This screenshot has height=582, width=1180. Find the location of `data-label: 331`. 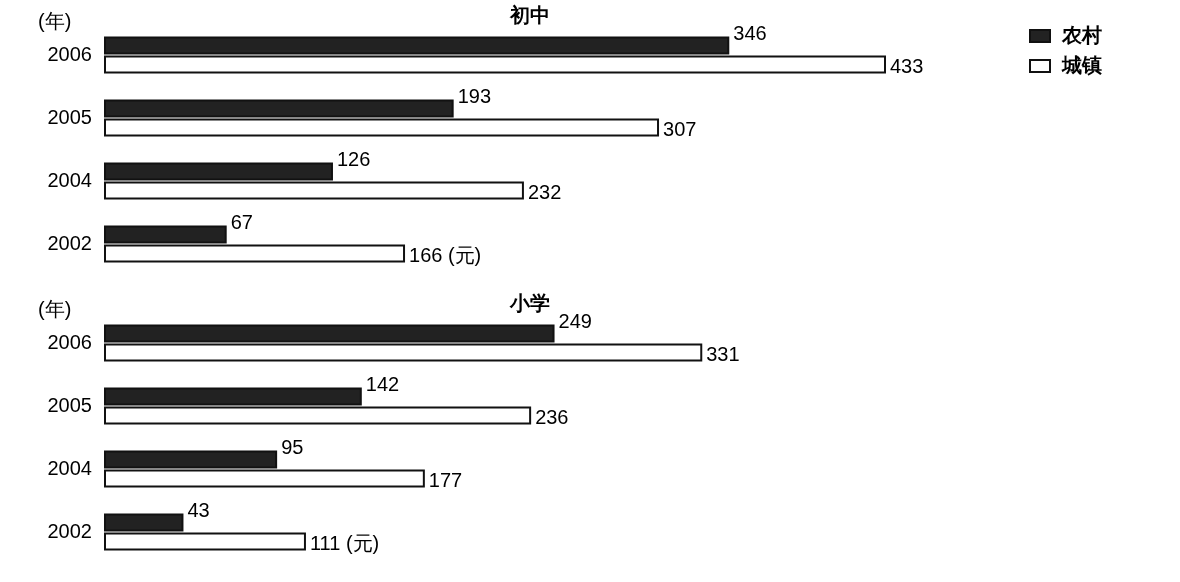

data-label: 331 is located at coordinates (723, 353).